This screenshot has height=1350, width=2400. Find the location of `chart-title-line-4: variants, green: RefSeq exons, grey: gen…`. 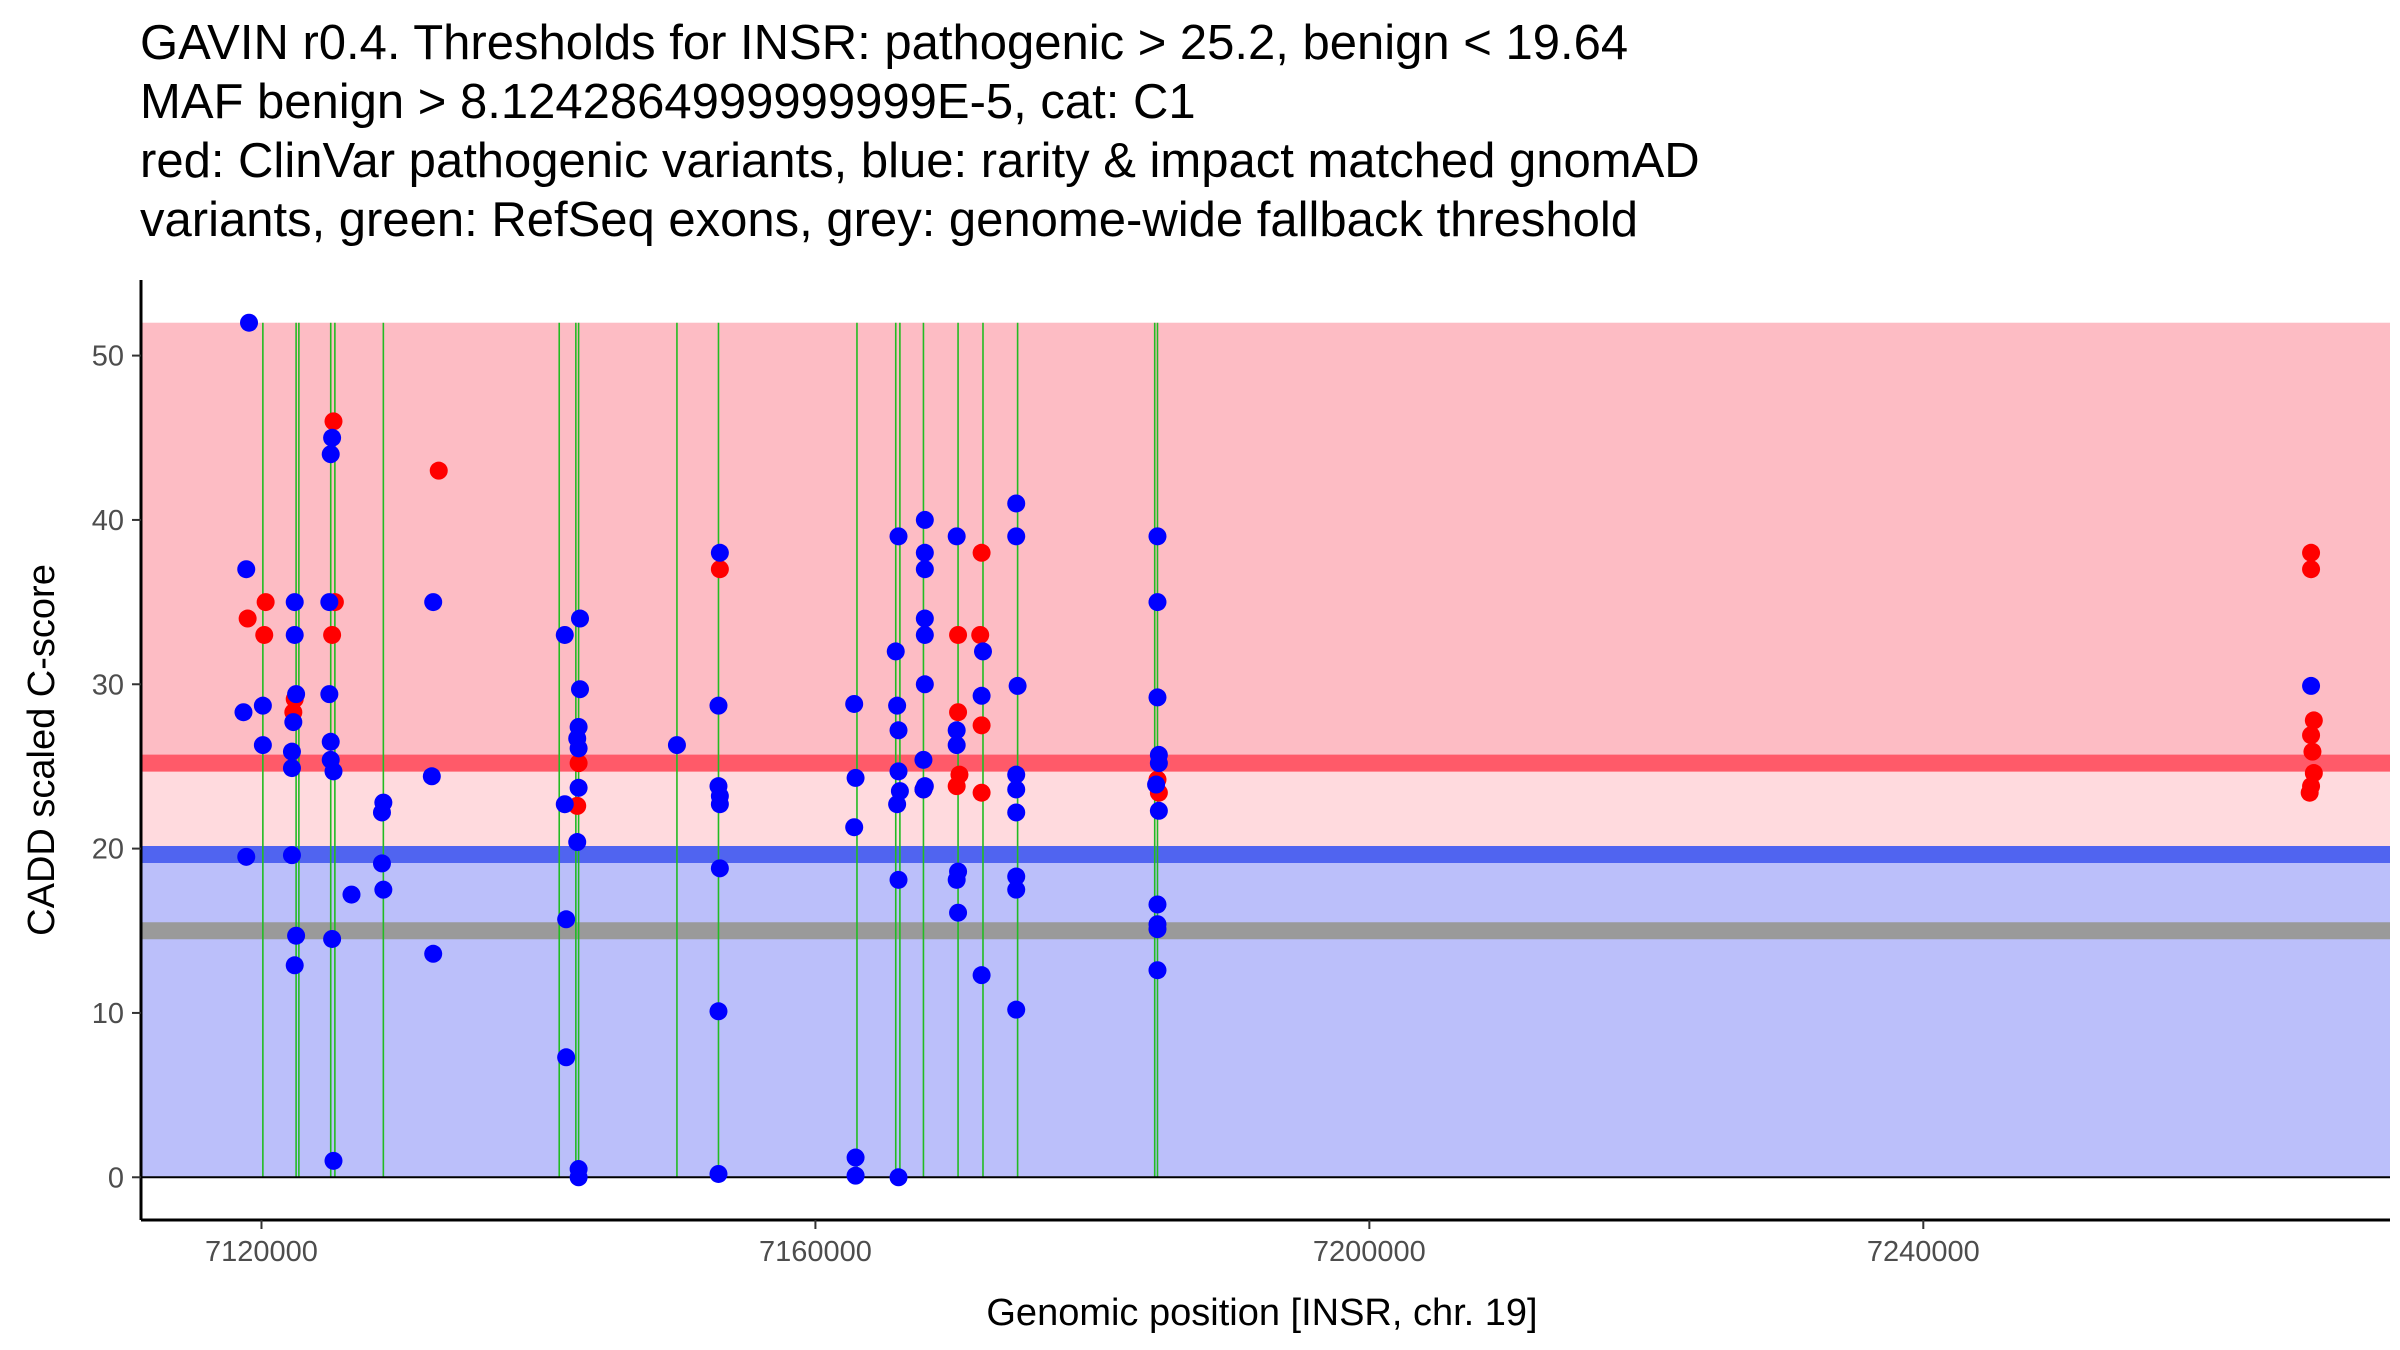

chart-title-line-4: variants, green: RefSeq exons, grey: gen… is located at coordinates (889, 220).